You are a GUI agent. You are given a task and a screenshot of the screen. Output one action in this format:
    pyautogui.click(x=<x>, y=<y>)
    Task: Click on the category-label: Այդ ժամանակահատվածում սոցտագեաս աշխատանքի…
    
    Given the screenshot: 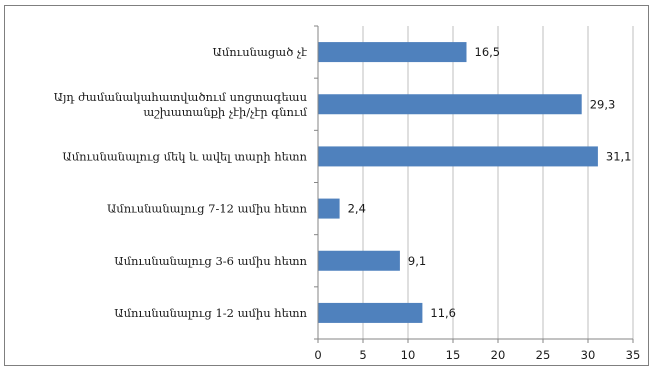 What is the action you would take?
    pyautogui.click(x=181, y=104)
    